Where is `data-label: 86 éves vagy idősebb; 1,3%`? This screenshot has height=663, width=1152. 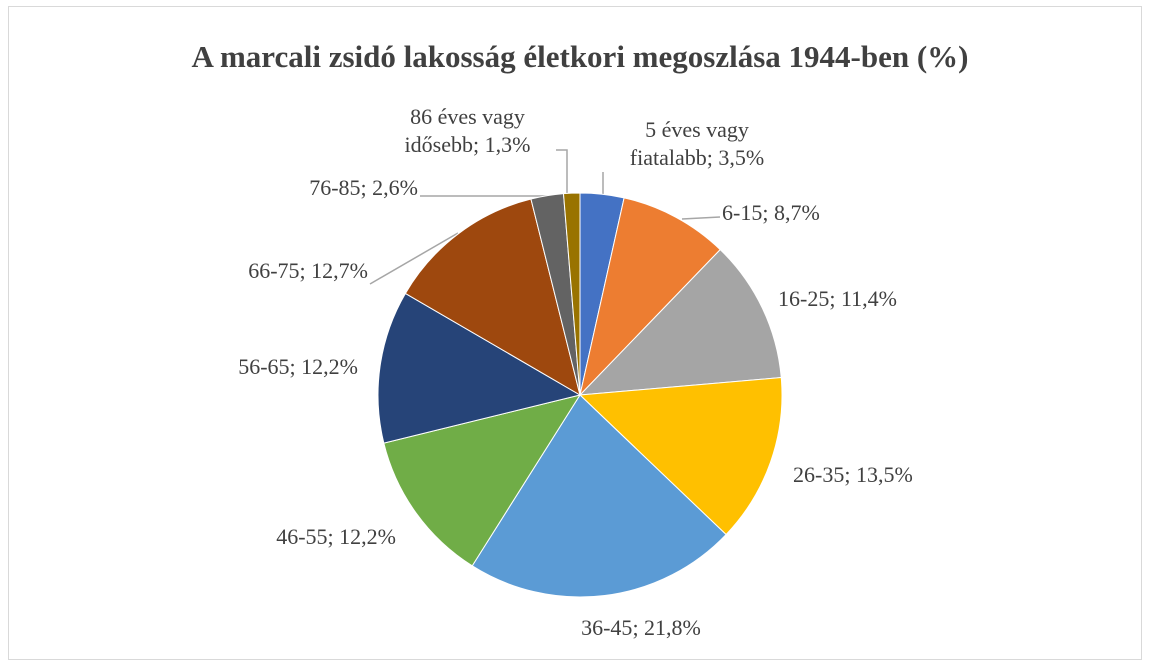 data-label: 86 éves vagy idősebb; 1,3% is located at coordinates (467, 131).